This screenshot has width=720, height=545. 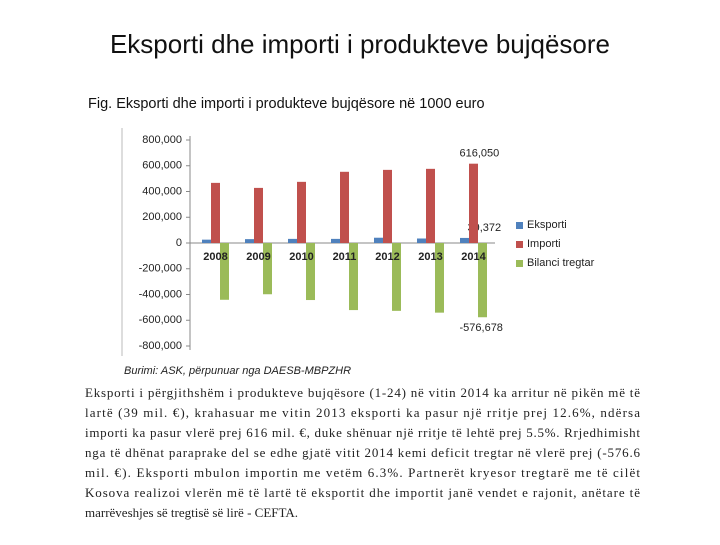 What do you see at coordinates (162, 140) in the screenshot?
I see `y-tick-label: 800,000` at bounding box center [162, 140].